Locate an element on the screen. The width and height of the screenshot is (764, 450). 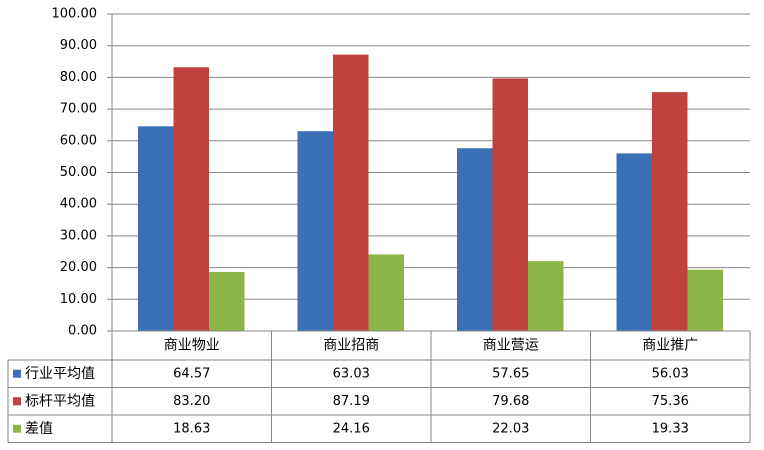
y-tick-label: 10.00 is located at coordinates (78, 299).